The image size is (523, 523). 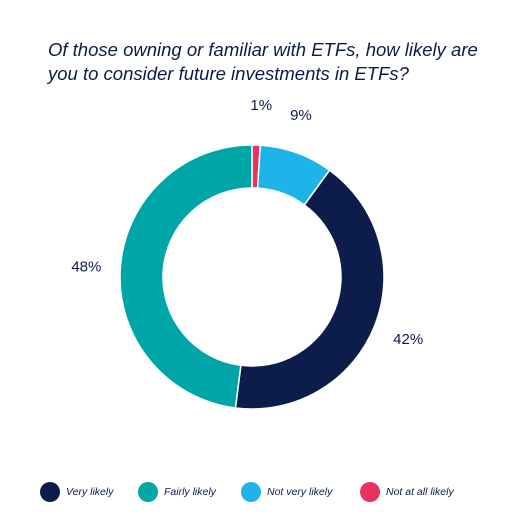 What do you see at coordinates (50, 492) in the screenshot?
I see `legend-swatch-very-likely` at bounding box center [50, 492].